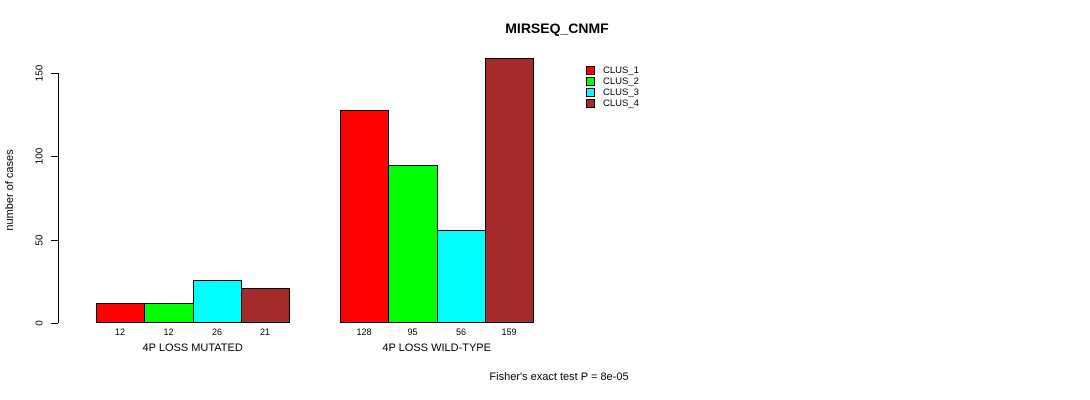  What do you see at coordinates (217, 332) in the screenshot?
I see `bar-value-label: 26` at bounding box center [217, 332].